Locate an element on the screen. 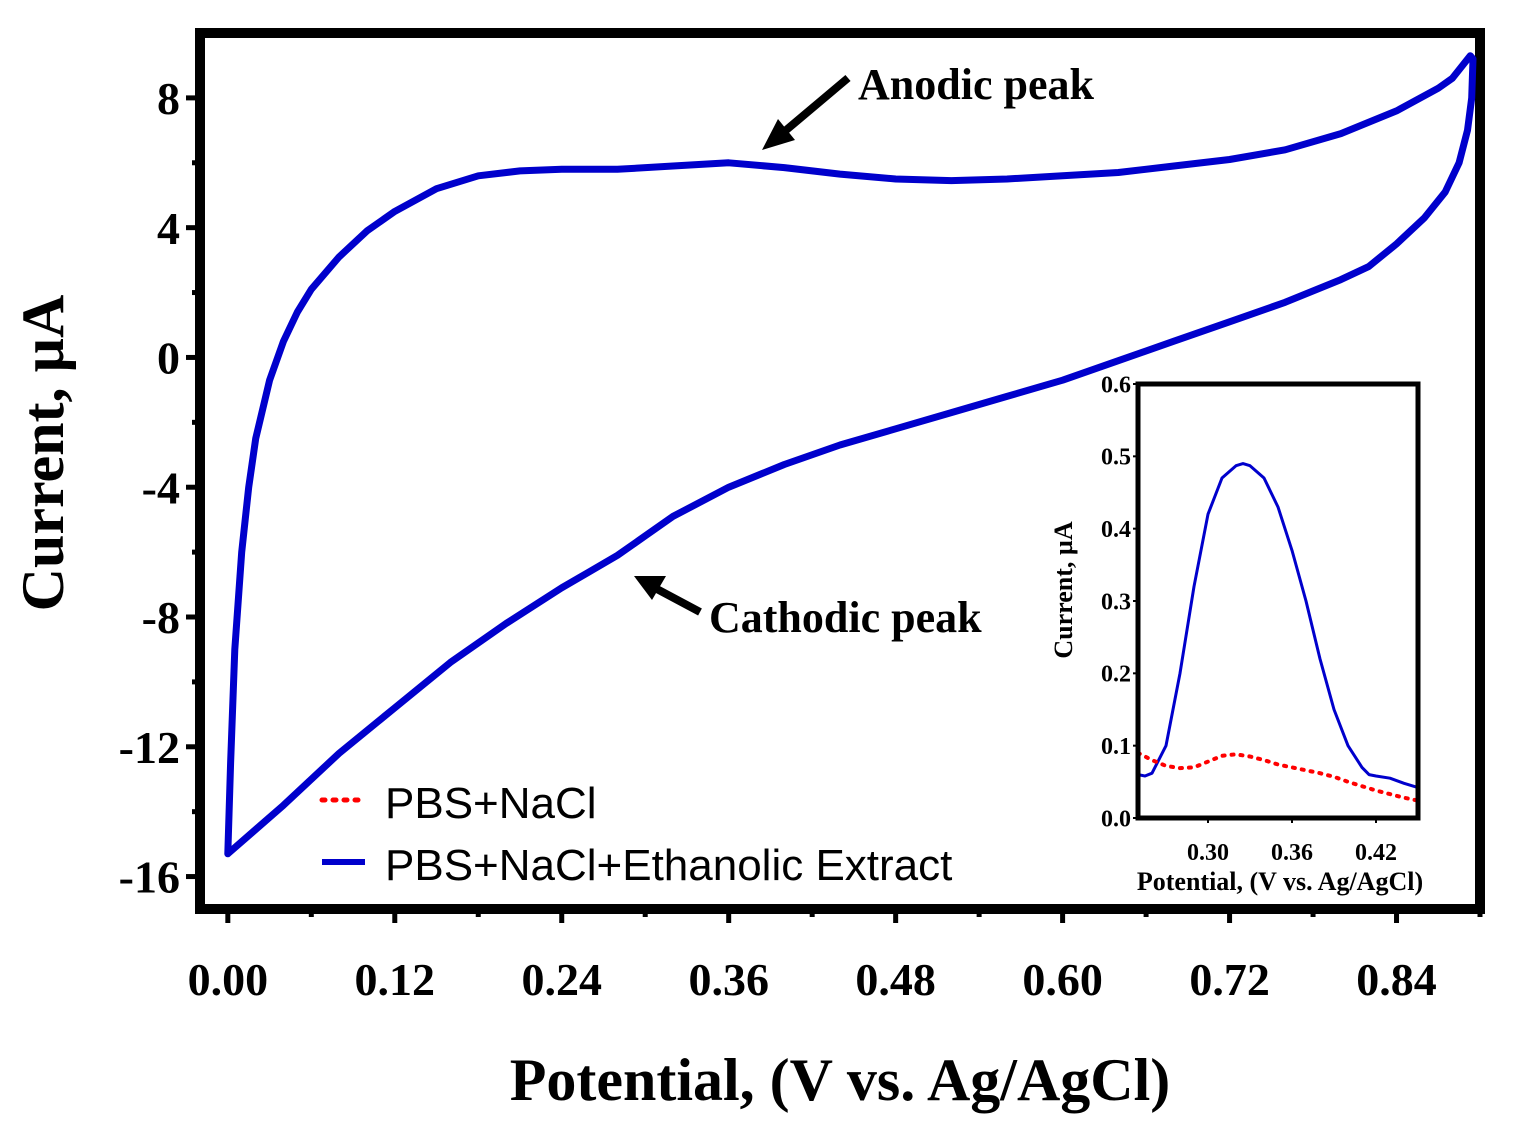 This screenshot has height=1130, width=1514. main-y-tick-label: -8 is located at coordinates (161, 617).